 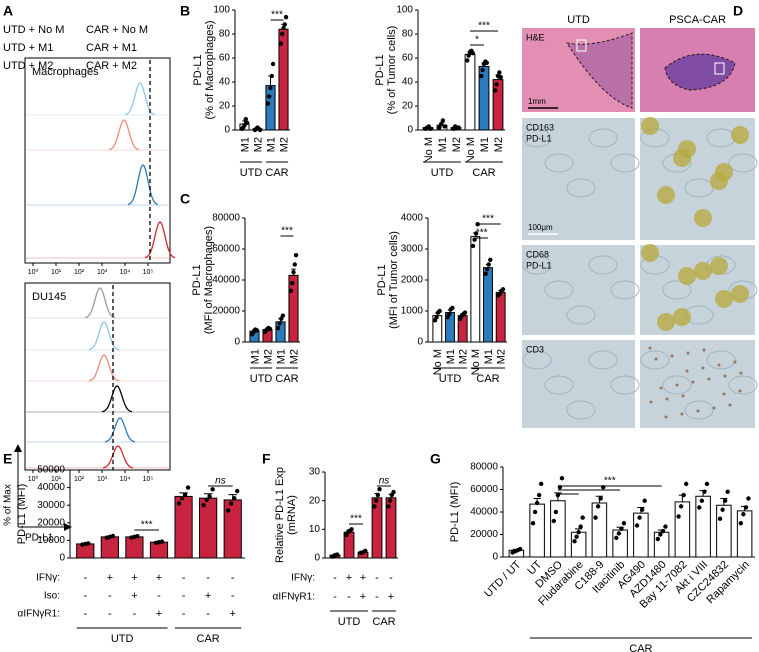 What do you see at coordinates (420, 342) in the screenshot?
I see `y-tick-label: 0` at bounding box center [420, 342].